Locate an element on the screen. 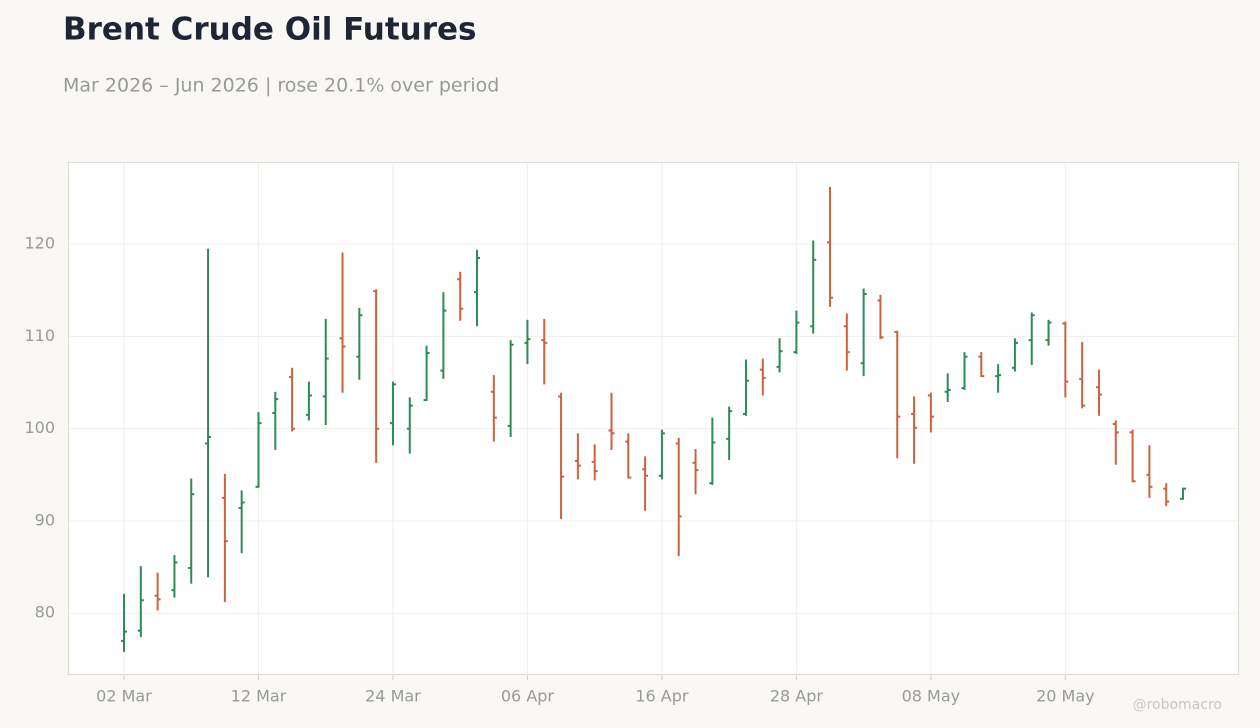 Image resolution: width=1260 pixels, height=728 pixels. watermark: @robomacro is located at coordinates (1177, 705).